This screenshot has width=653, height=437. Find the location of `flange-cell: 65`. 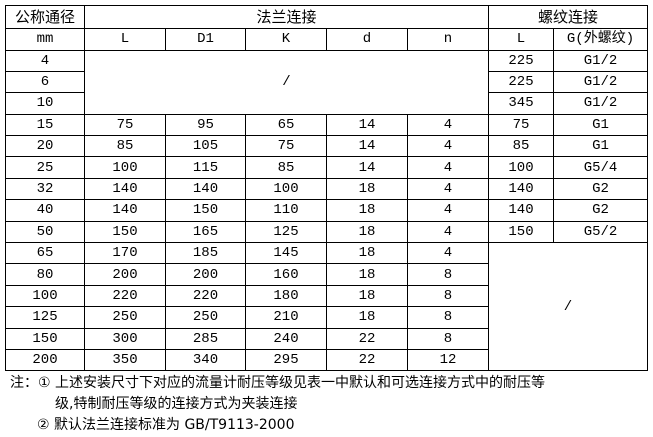

flange-cell: 65 is located at coordinates (286, 125).